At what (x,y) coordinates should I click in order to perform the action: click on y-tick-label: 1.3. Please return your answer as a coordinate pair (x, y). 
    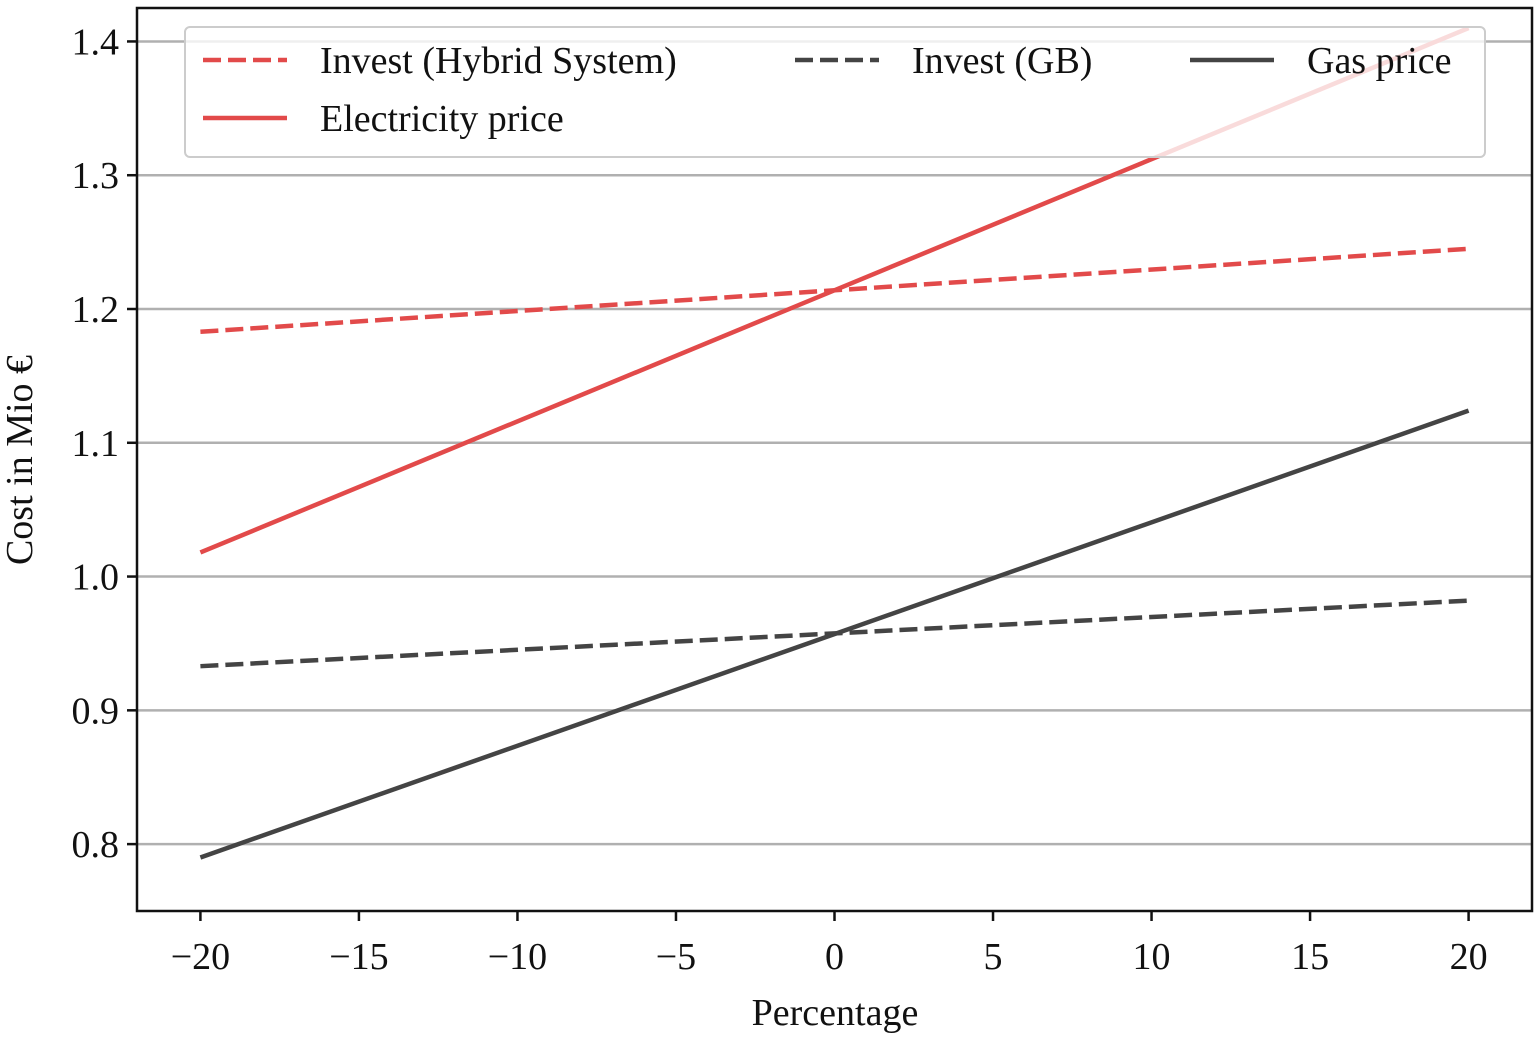
    Looking at the image, I should click on (96, 176).